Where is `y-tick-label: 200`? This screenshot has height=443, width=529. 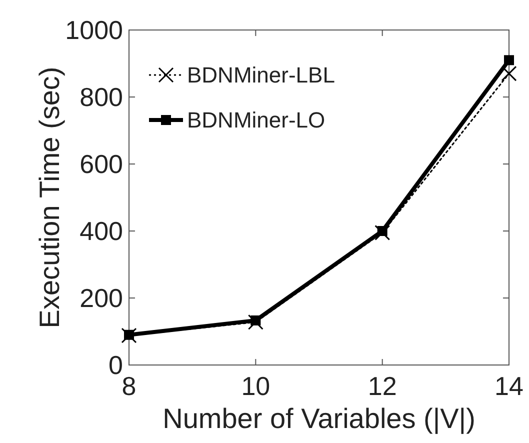
y-tick-label: 200 is located at coordinates (101, 298).